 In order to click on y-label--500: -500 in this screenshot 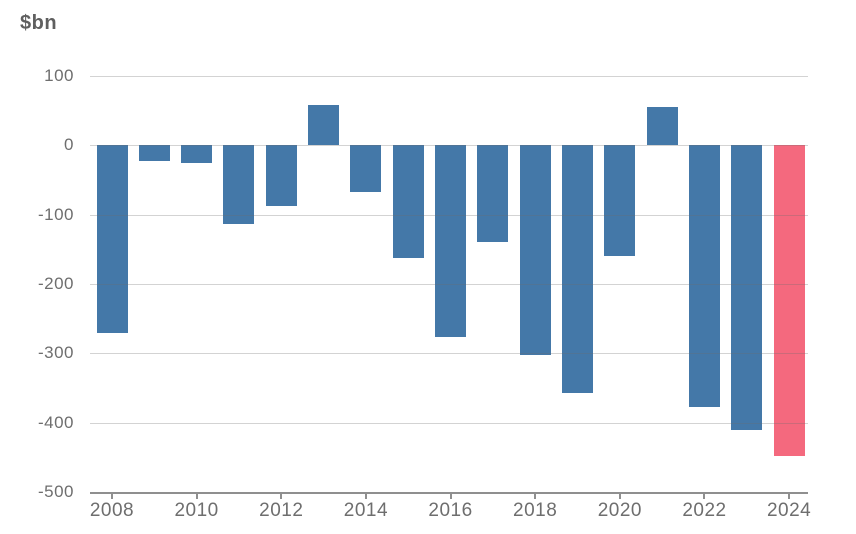, I will do `click(55, 491)`.